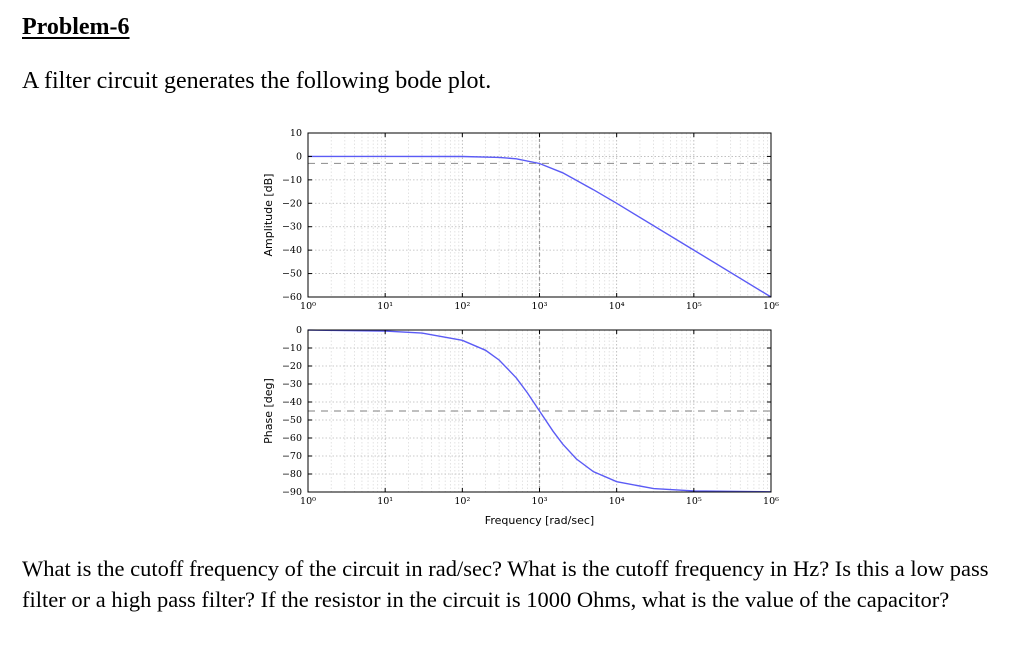 Image resolution: width=1024 pixels, height=657 pixels. Describe the element at coordinates (292, 456) in the screenshot. I see `y-tick-label: −70` at that location.